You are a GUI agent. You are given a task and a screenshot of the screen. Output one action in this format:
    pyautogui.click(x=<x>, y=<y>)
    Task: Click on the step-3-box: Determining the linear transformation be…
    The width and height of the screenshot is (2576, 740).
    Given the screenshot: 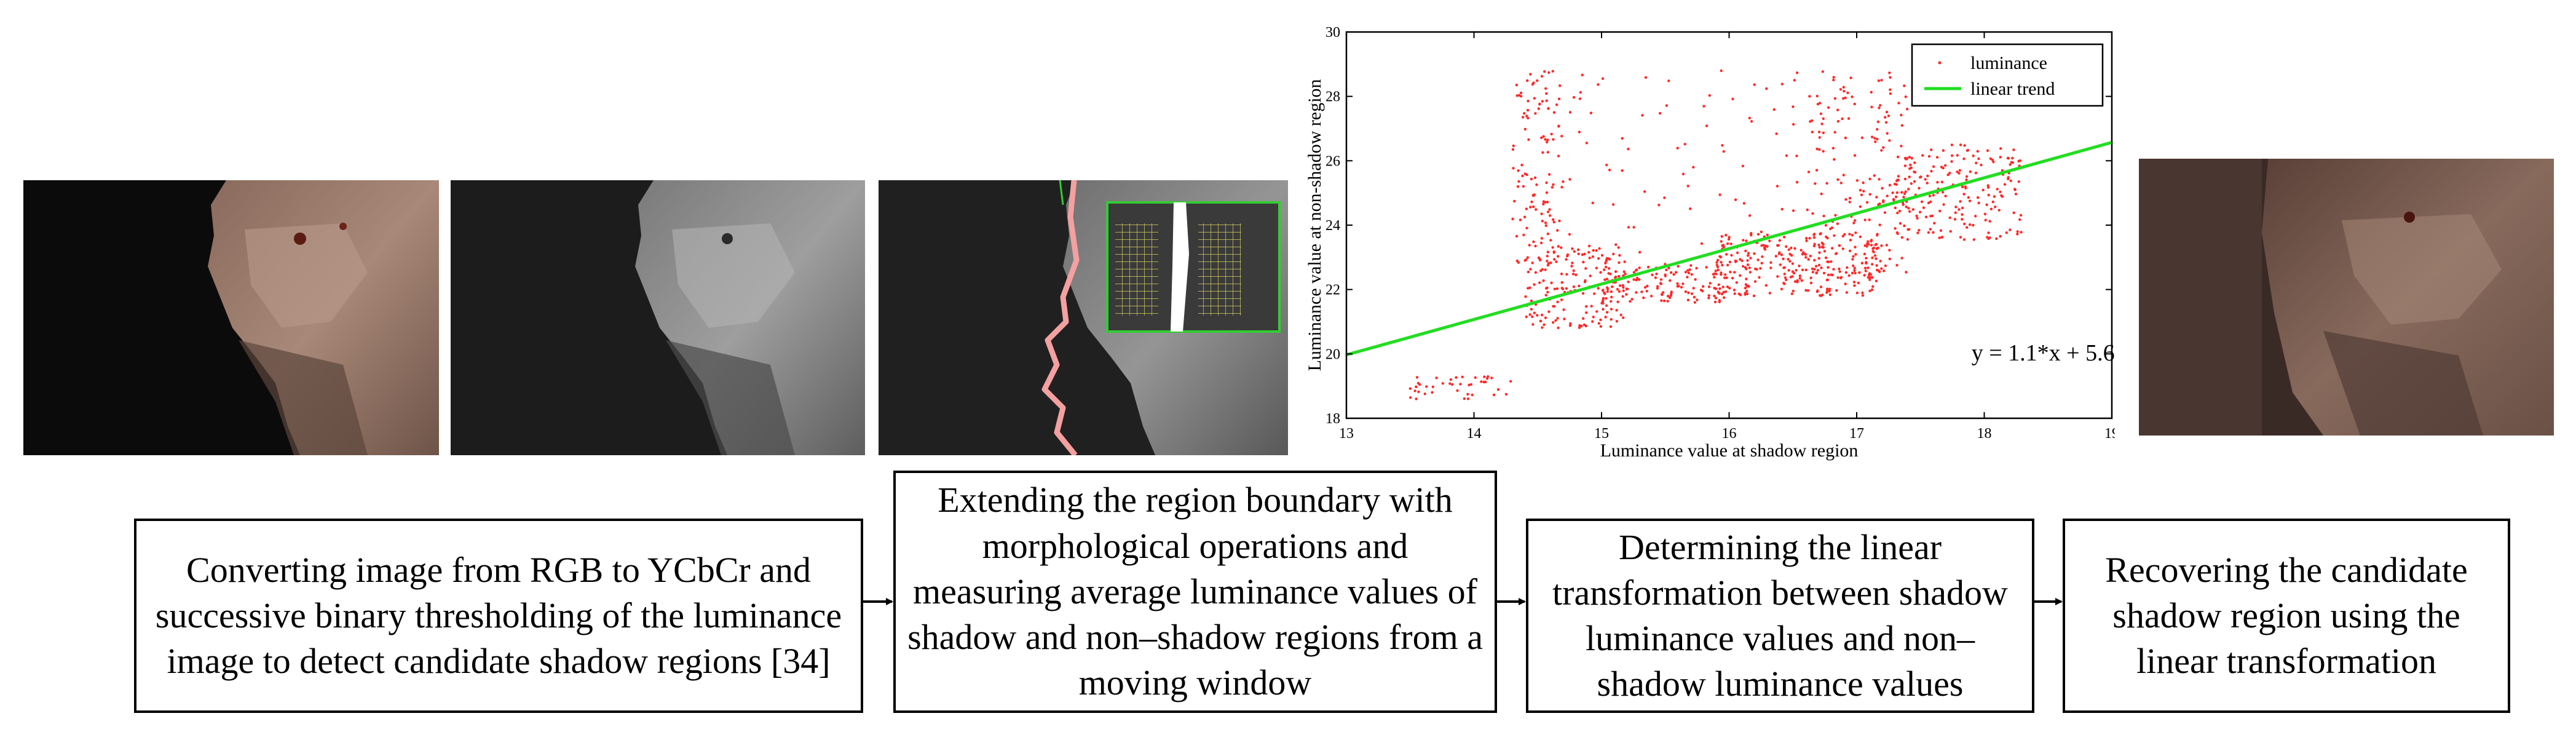 What is the action you would take?
    pyautogui.click(x=1780, y=616)
    